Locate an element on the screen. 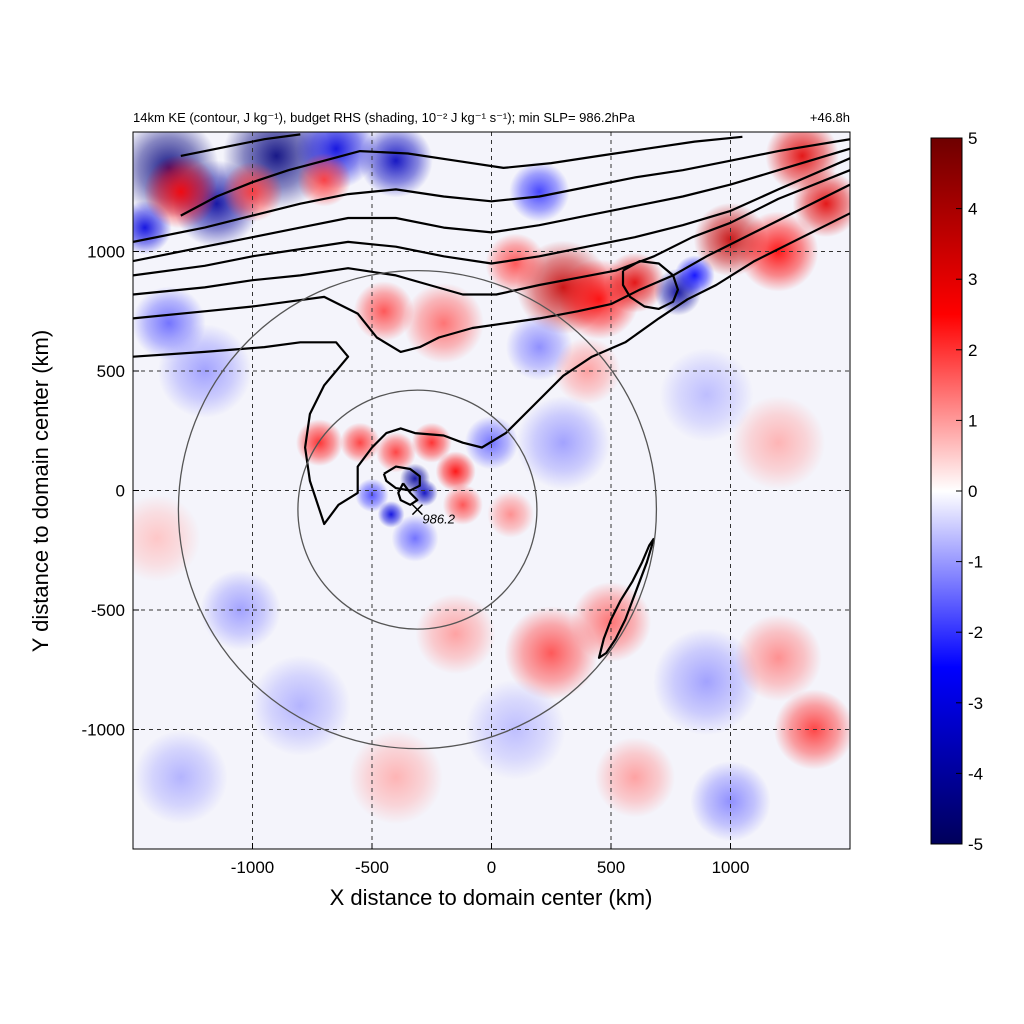  colorbar-tick-label: -5 is located at coordinates (975, 844).